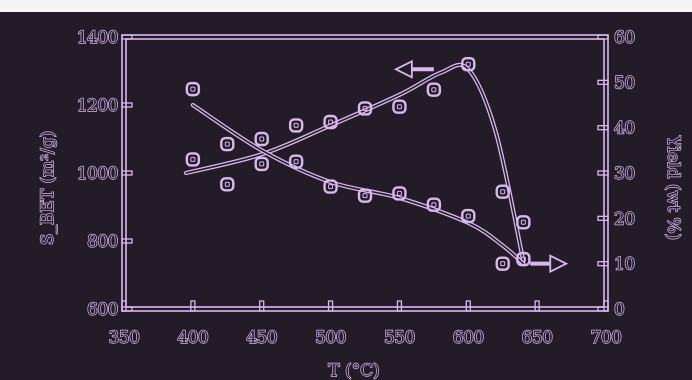 This screenshot has width=692, height=380. What do you see at coordinates (124, 338) in the screenshot?
I see `x-tick-label: 350` at bounding box center [124, 338].